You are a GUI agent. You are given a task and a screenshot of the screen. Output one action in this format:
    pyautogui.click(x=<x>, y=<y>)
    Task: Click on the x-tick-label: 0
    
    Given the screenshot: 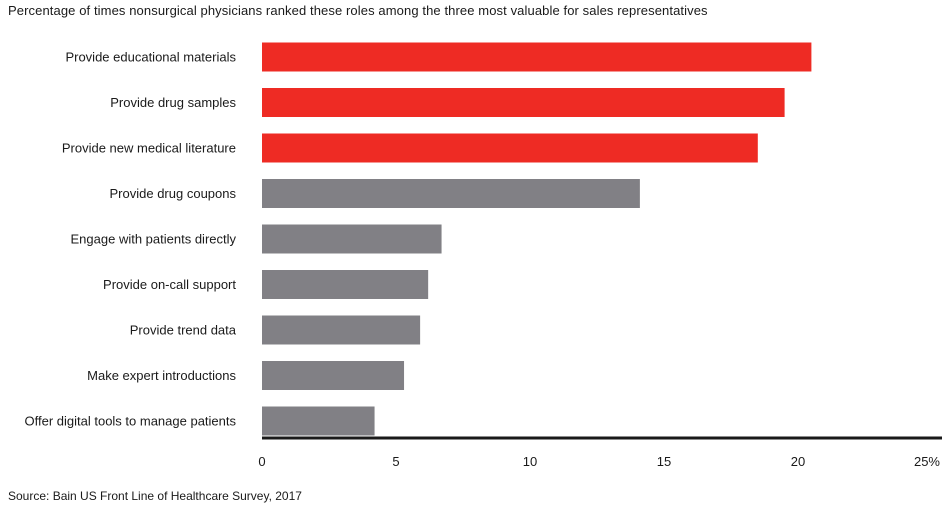 What is the action you would take?
    pyautogui.click(x=261, y=461)
    